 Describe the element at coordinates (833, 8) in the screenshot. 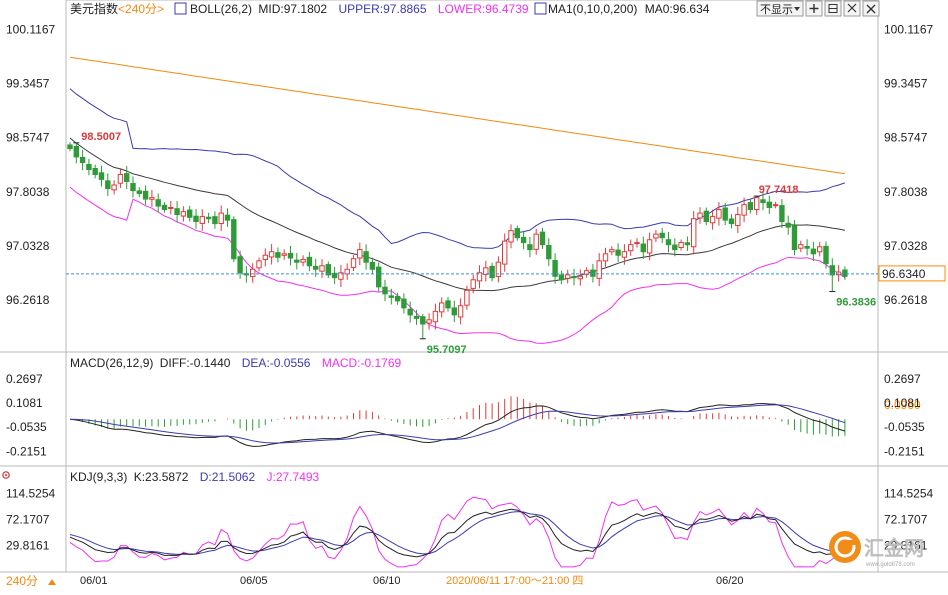

I see `settings-button` at that location.